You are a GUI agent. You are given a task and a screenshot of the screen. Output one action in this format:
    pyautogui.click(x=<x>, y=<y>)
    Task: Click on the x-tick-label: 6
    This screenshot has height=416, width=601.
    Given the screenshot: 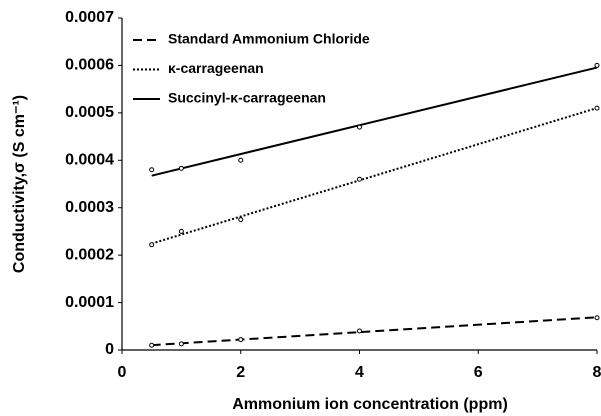 What is the action you would take?
    pyautogui.click(x=478, y=372)
    